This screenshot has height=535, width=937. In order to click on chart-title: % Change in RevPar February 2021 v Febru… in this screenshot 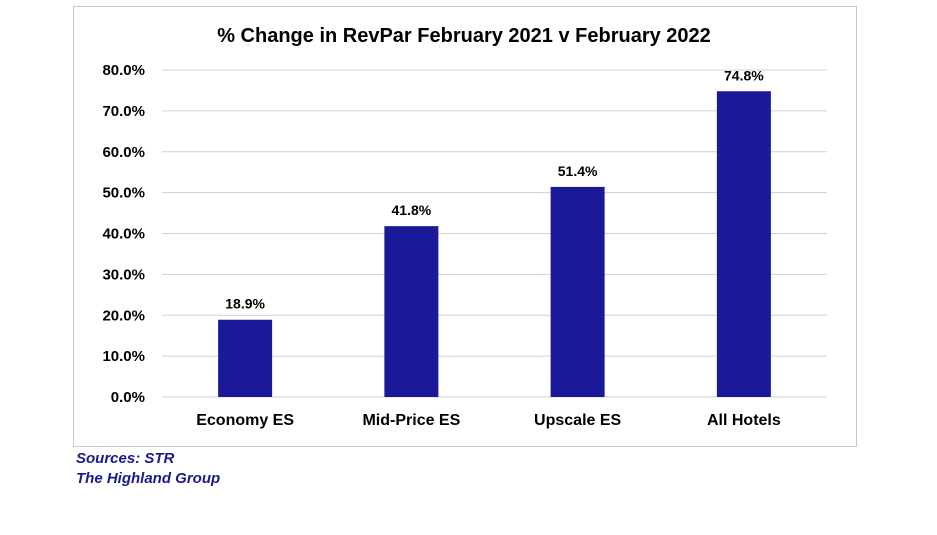, I will do `click(464, 36)`.